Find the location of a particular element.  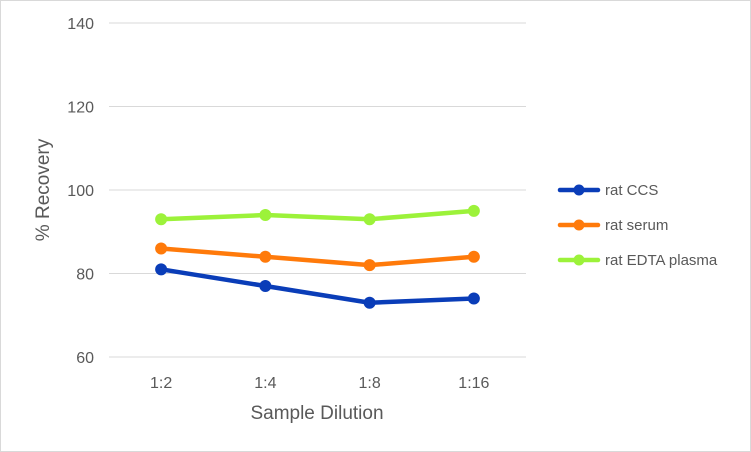

legend-label: rat serum is located at coordinates (636, 225).